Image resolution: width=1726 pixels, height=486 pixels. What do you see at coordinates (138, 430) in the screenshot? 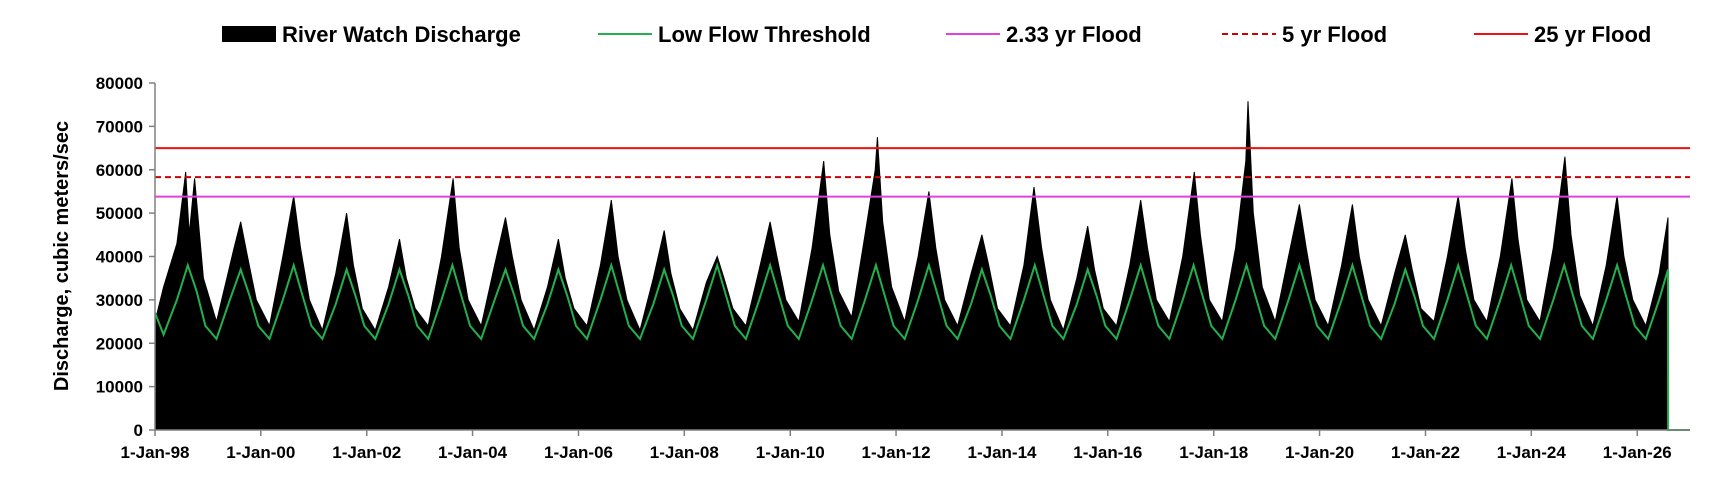
I see `y-tick-label: 0` at bounding box center [138, 430].